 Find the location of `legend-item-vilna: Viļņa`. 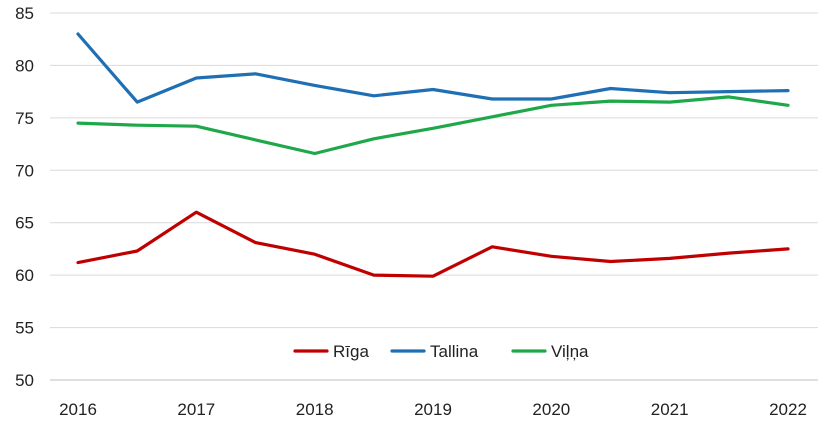

legend-item-vilna: Viļņa is located at coordinates (550, 351).